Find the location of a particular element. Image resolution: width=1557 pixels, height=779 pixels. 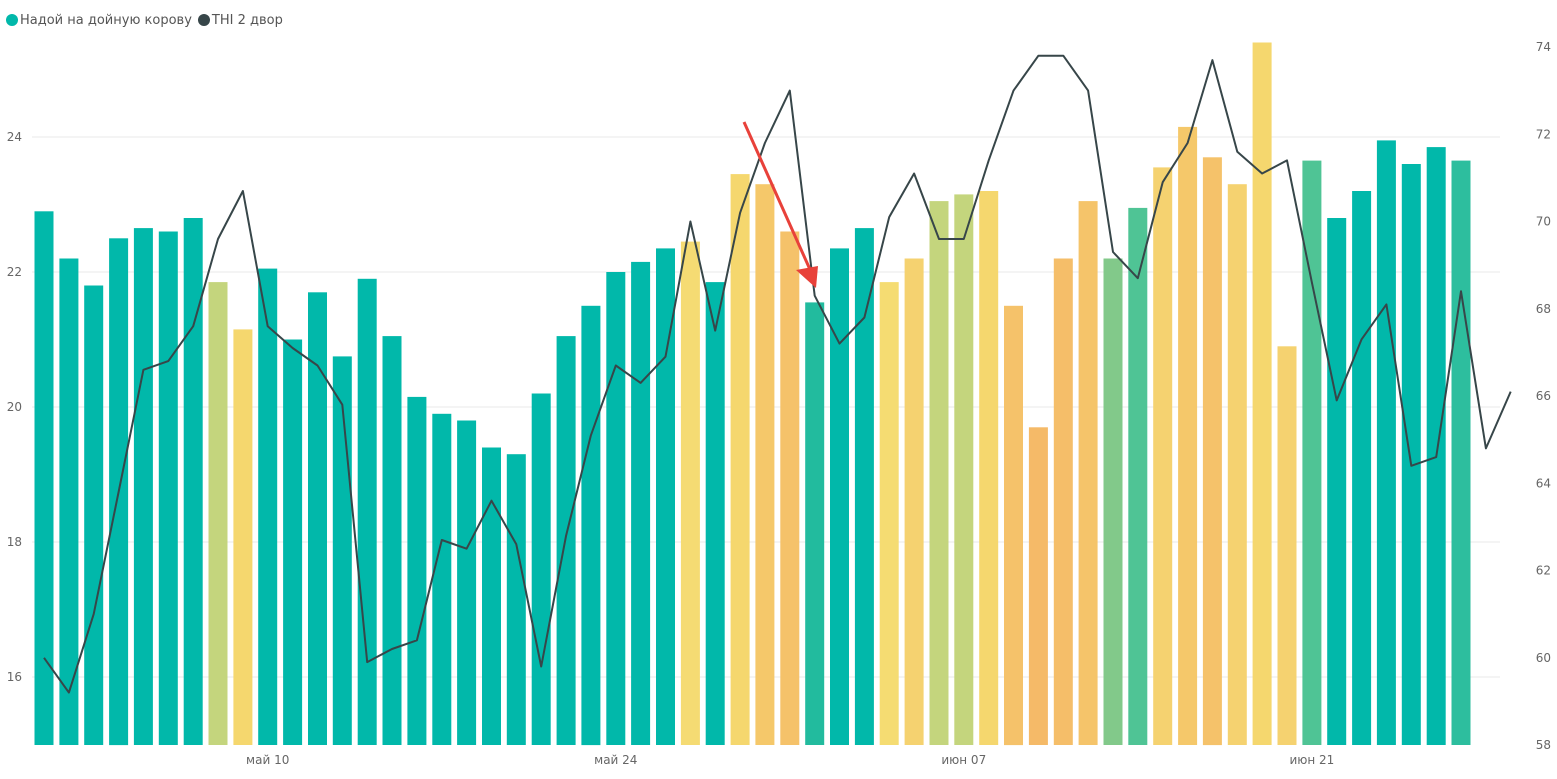

y-left-tick-label: 24 is located at coordinates (14, 137).